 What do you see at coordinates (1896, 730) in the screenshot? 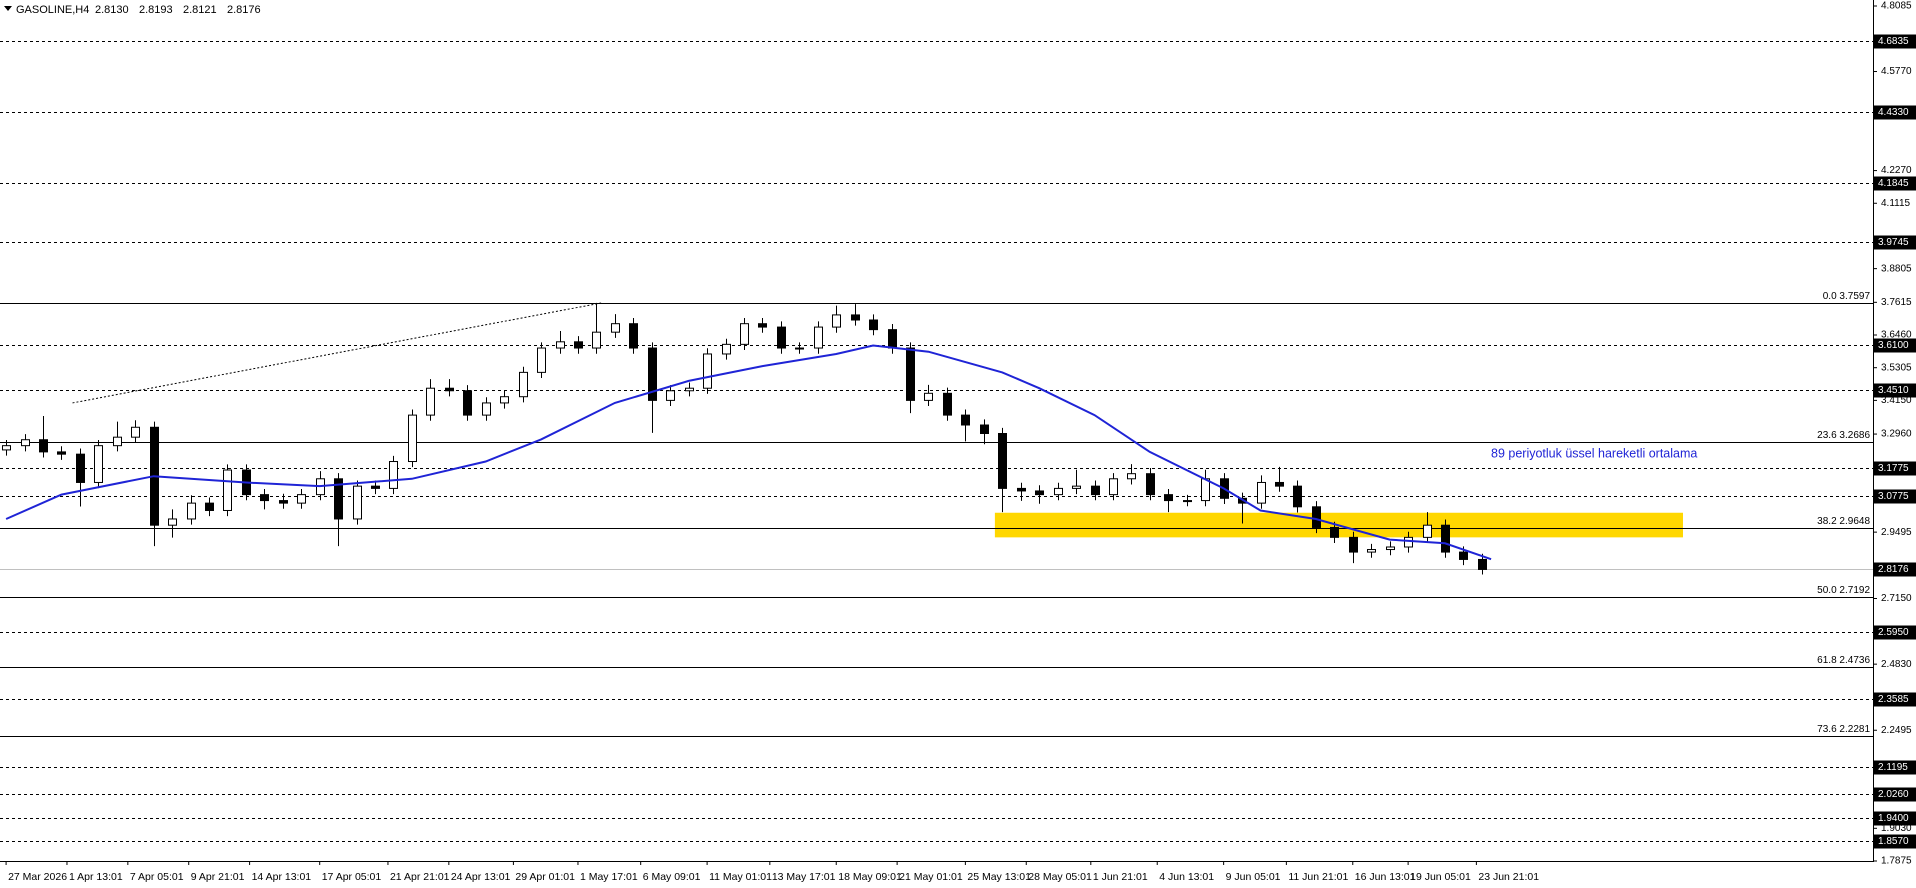
I see `y-tick-label: 2.2495` at bounding box center [1896, 730].